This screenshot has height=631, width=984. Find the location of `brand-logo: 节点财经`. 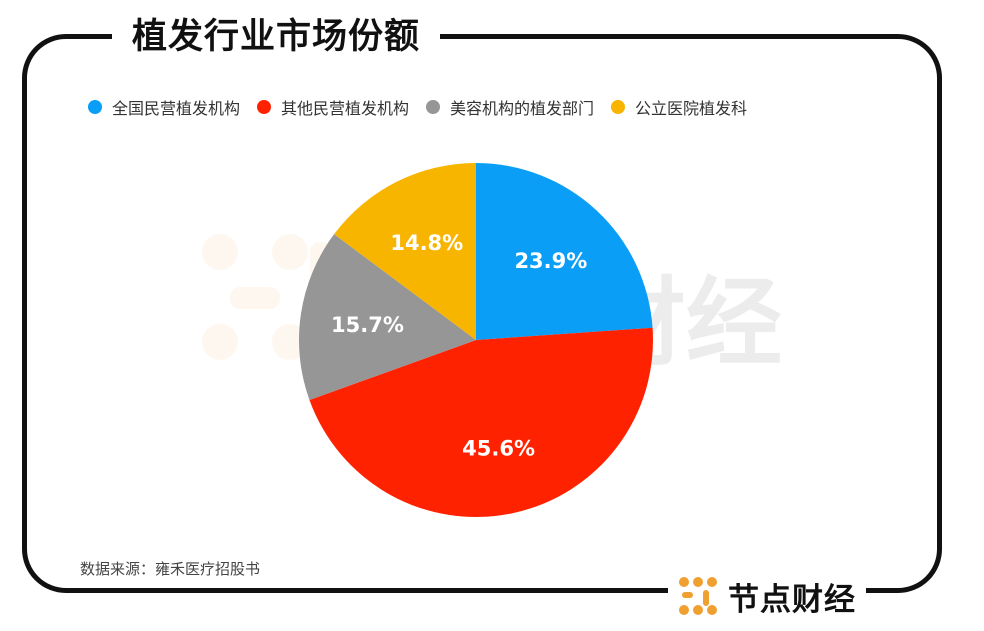

brand-logo: 节点财经 is located at coordinates (767, 596).